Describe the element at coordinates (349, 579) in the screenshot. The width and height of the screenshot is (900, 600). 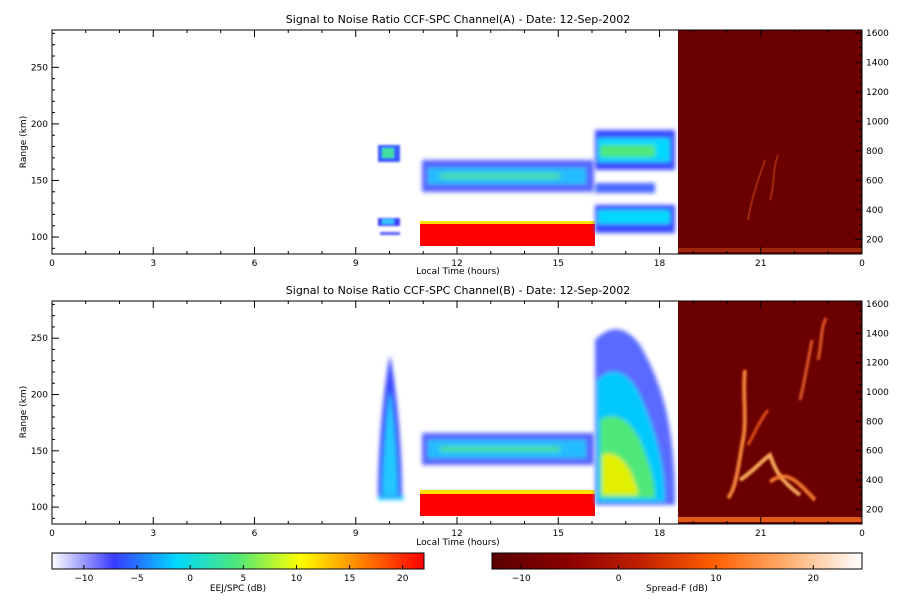
I see `colorbar-tick-label: 15` at that location.